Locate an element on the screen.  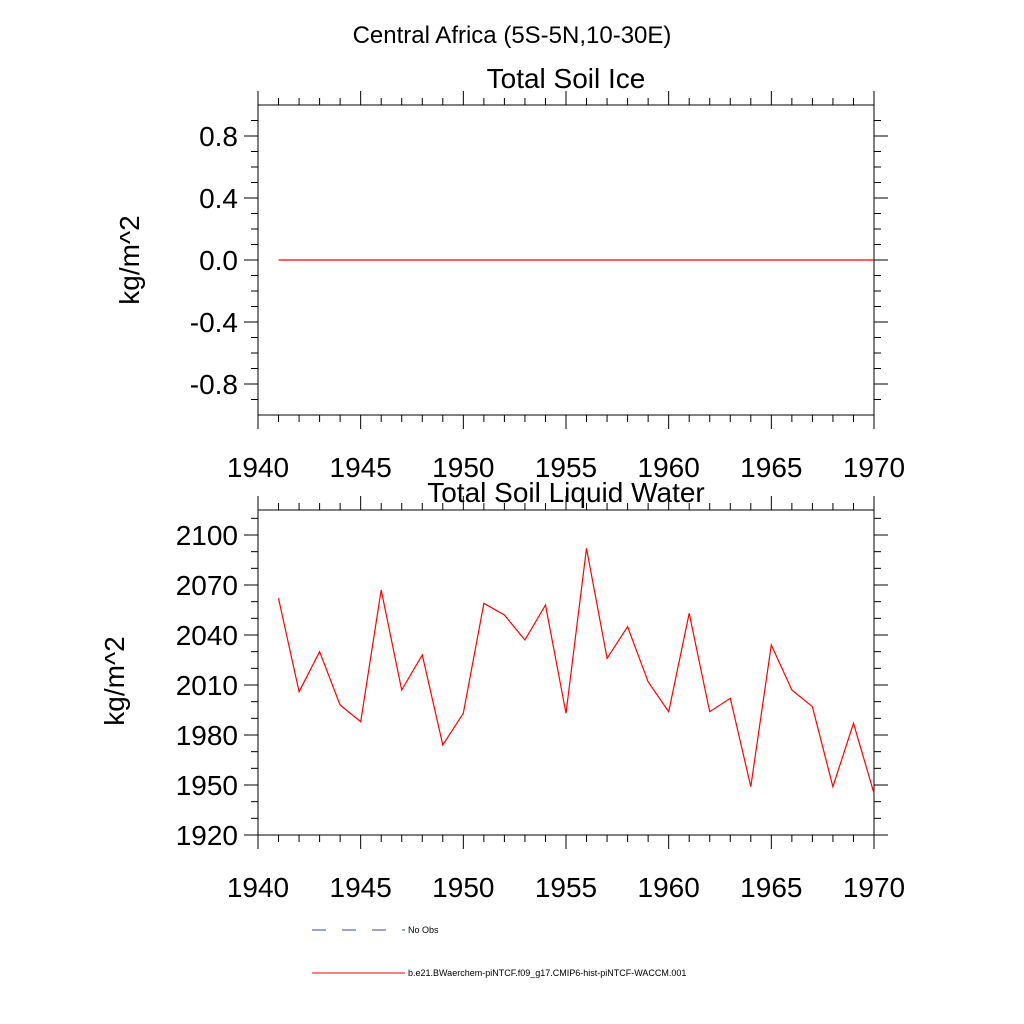
series-line is located at coordinates (576, 671).